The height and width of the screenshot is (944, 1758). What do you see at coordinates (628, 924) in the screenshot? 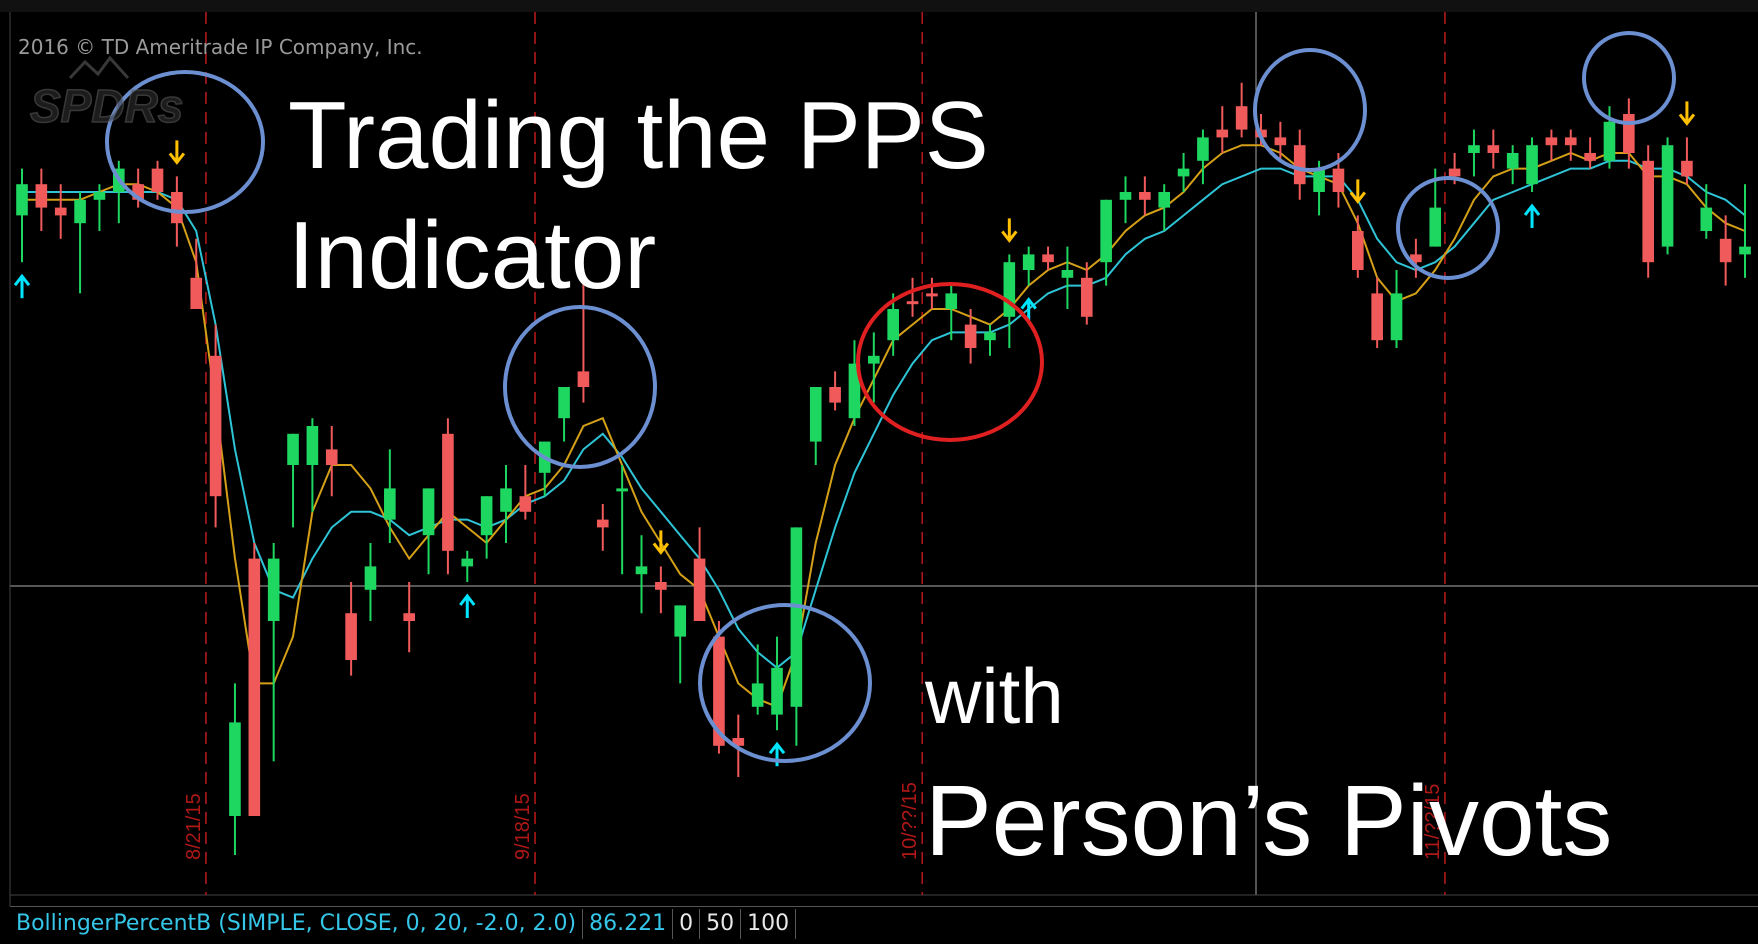
I see `study-value: 86.221` at bounding box center [628, 924].